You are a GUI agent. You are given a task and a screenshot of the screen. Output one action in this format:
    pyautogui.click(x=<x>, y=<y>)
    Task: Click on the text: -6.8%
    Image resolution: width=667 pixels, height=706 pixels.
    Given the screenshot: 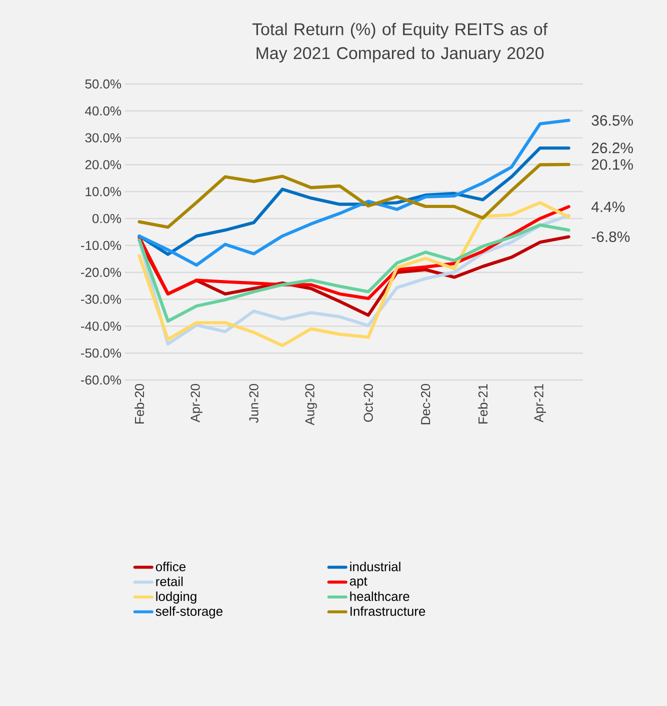 What is the action you would take?
    pyautogui.click(x=611, y=236)
    